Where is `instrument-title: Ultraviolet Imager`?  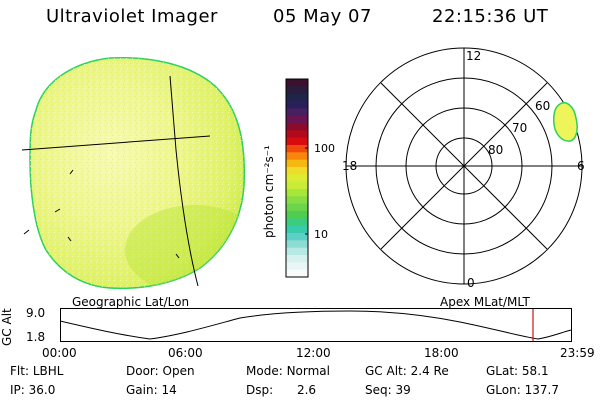 instrument-title: Ultraviolet Imager is located at coordinates (132, 16).